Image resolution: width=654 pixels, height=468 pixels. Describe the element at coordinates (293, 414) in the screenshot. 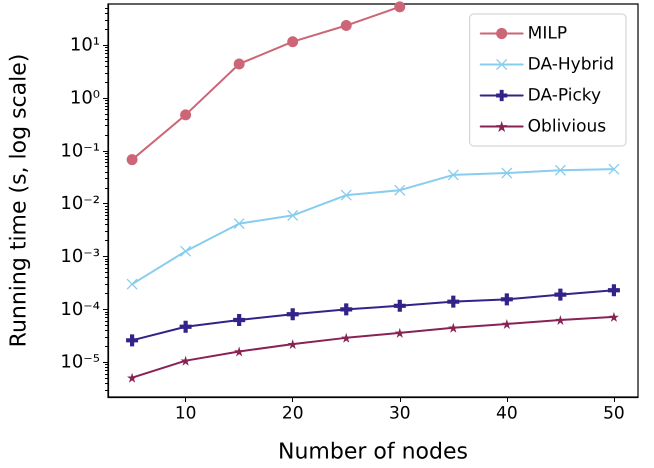

I see `x-tick-label: 20` at that location.